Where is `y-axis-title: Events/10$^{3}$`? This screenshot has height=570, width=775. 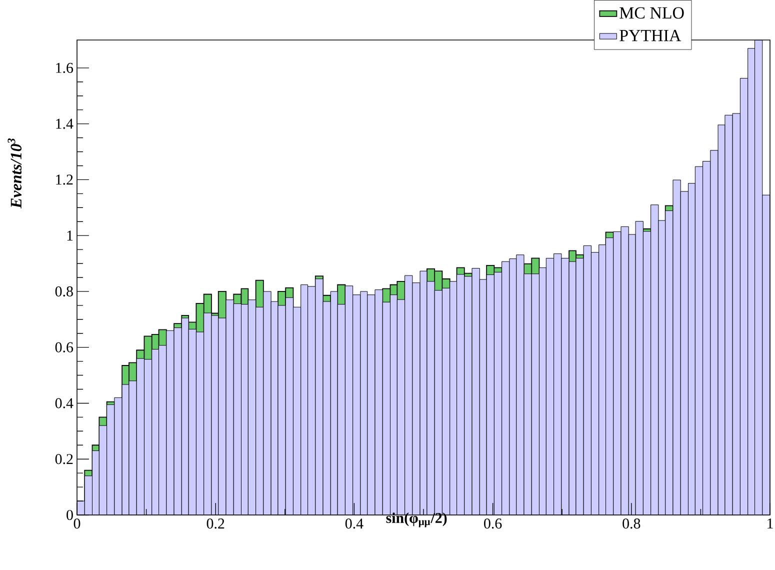 y-axis-title: Events/10$^{3}$ is located at coordinates (15, 173).